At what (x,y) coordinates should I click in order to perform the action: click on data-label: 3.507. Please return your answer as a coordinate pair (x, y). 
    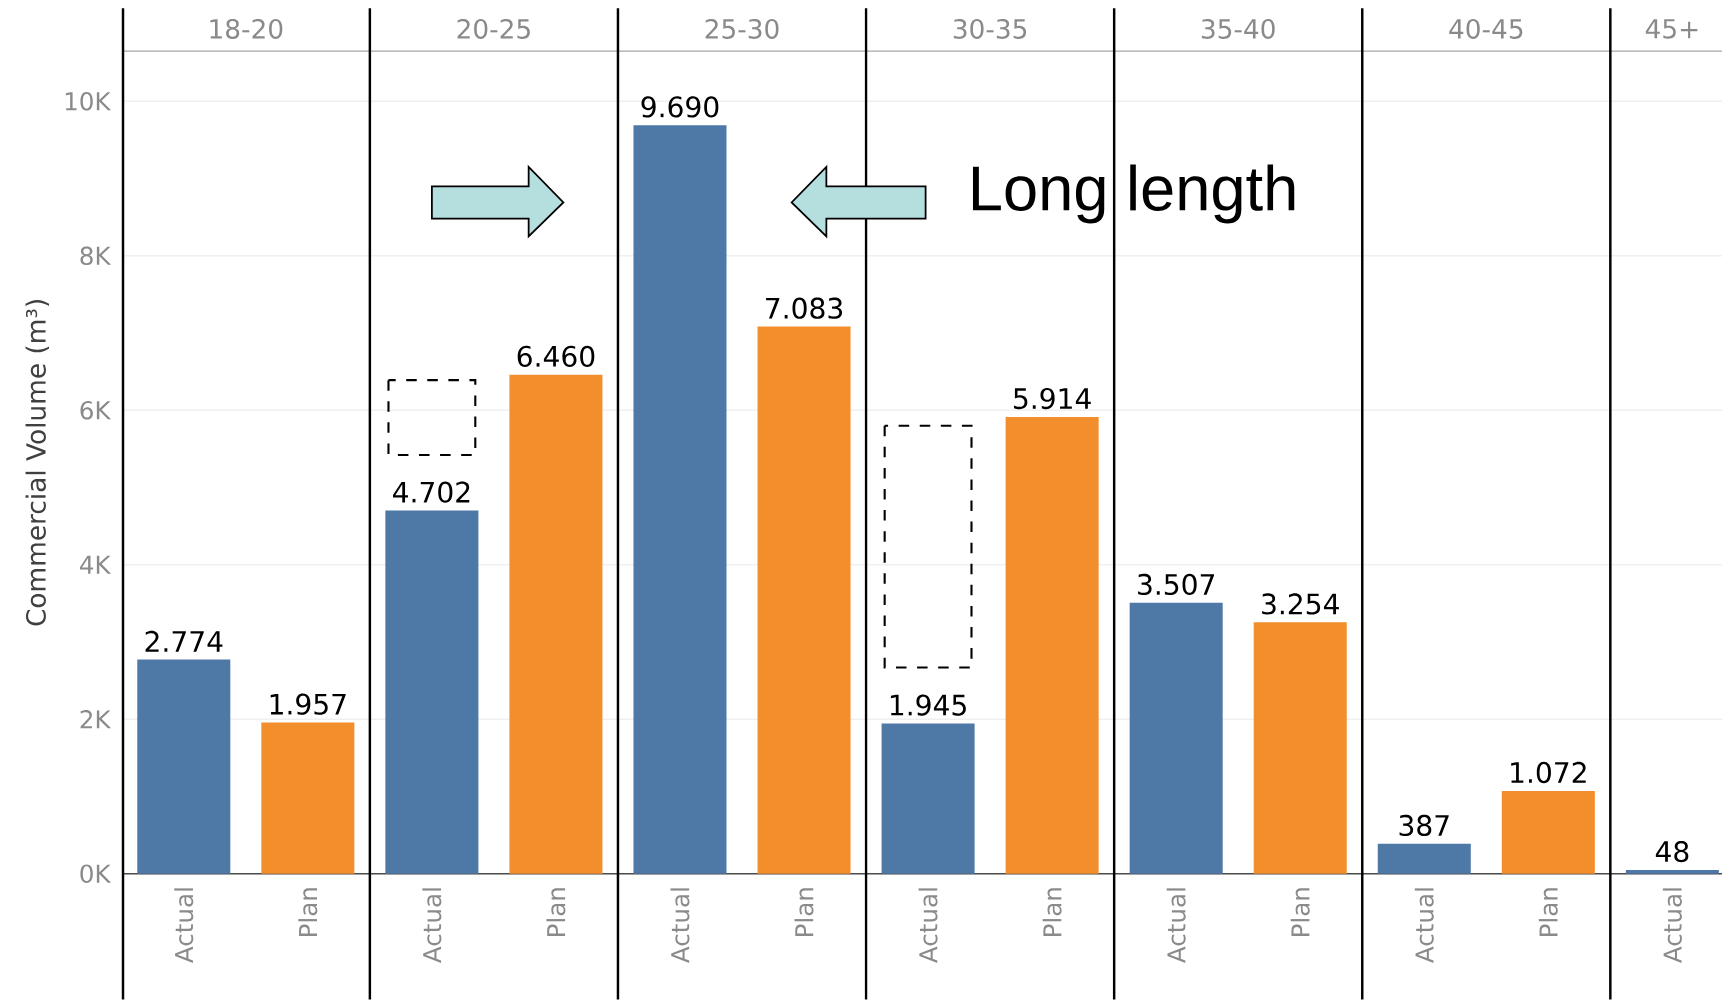
    Looking at the image, I should click on (1176, 584).